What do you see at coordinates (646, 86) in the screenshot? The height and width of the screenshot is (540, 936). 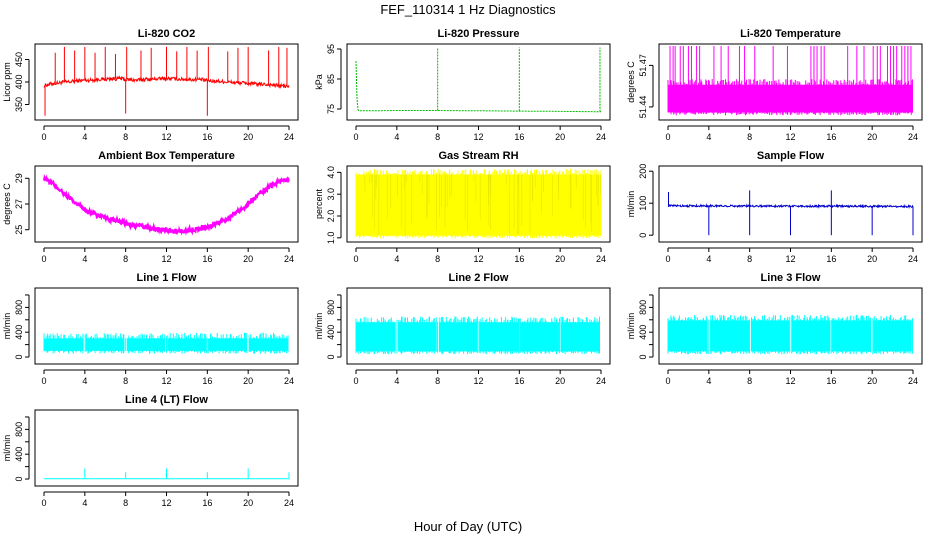 I see `y-axis: 51.44 51.47` at bounding box center [646, 86].